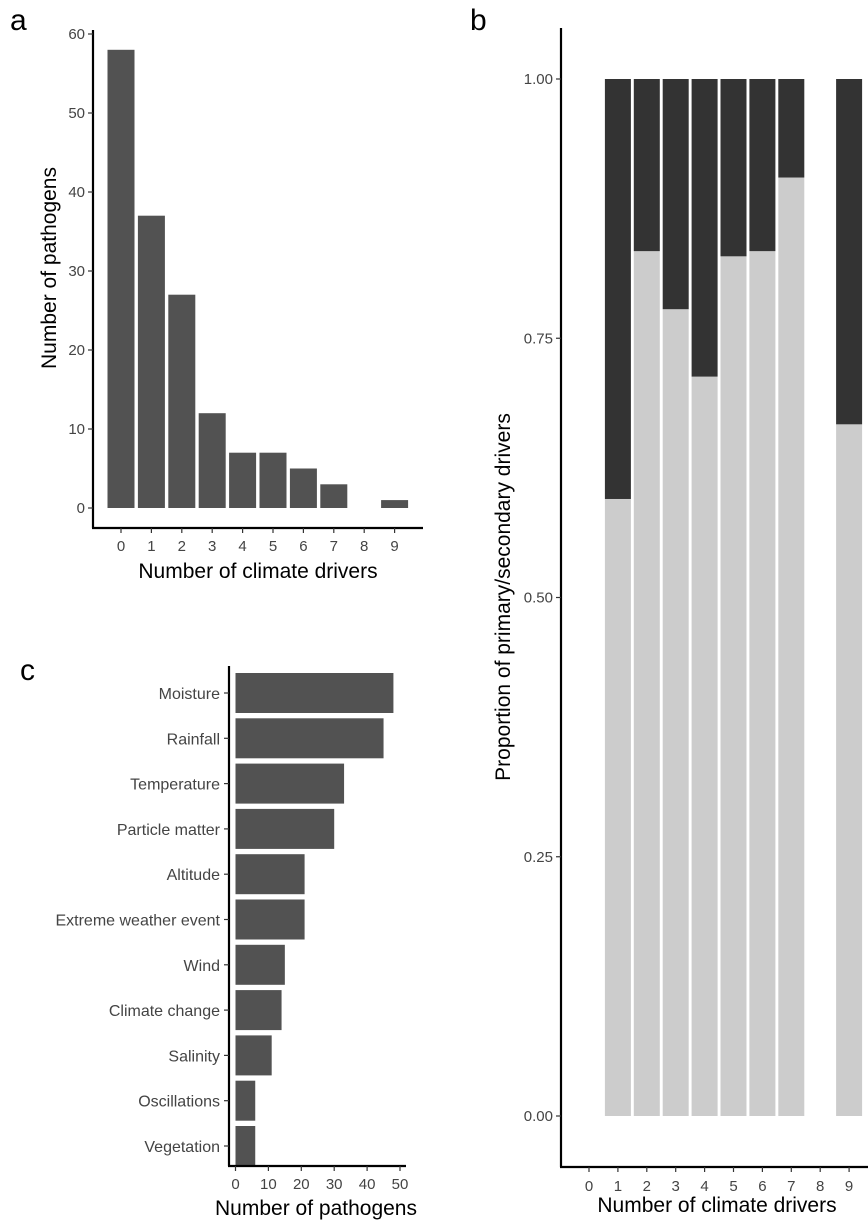 This screenshot has width=868, height=1220. I want to click on panel-b-x-ticks: 0 1 2 3 4 5 6 7 8 9, so click(719, 1181).